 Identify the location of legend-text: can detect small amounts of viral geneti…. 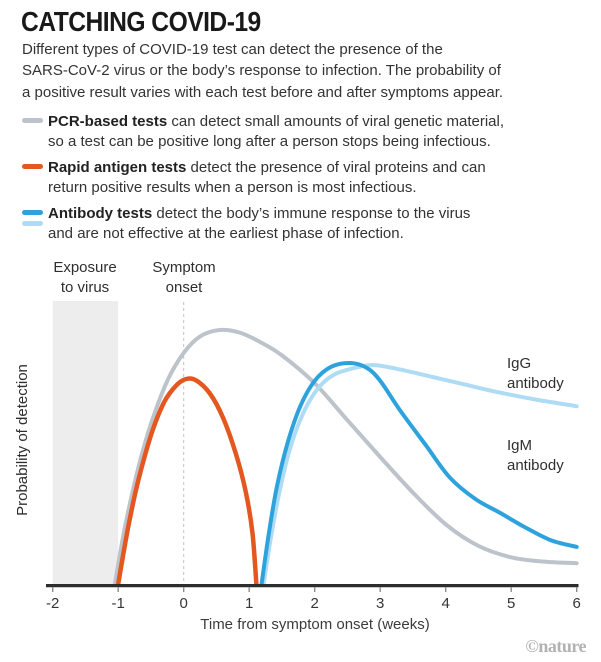
(336, 121).